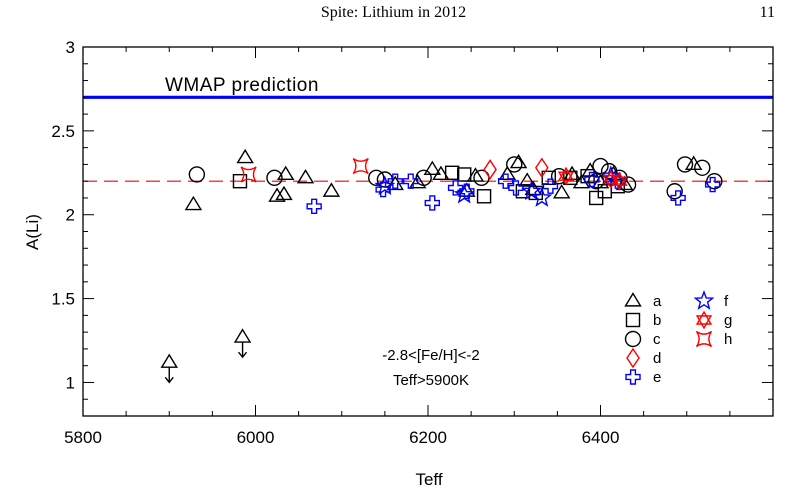  What do you see at coordinates (657, 301) in the screenshot?
I see `legend-label-a: a` at bounding box center [657, 301].